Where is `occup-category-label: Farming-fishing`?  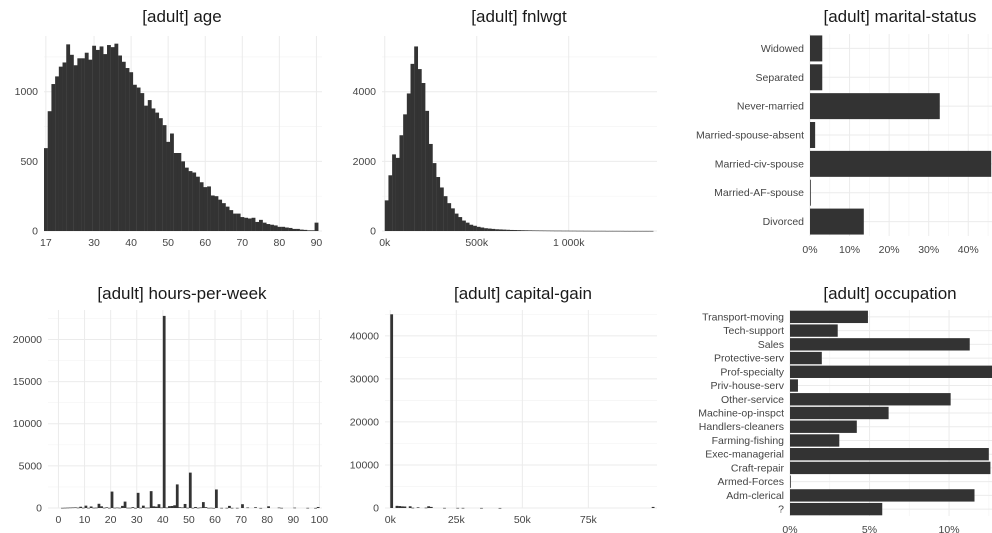 occup-category-label: Farming-fishing is located at coordinates (748, 441).